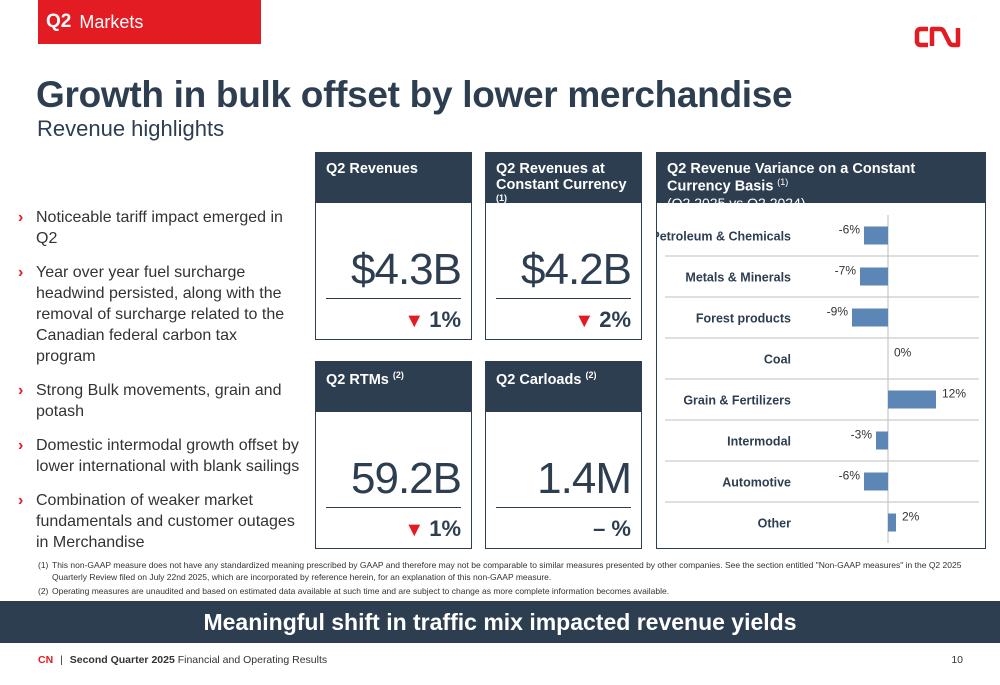 Image resolution: width=1000 pixels, height=685 pixels. I want to click on quarter-label: Q2, so click(59, 21).